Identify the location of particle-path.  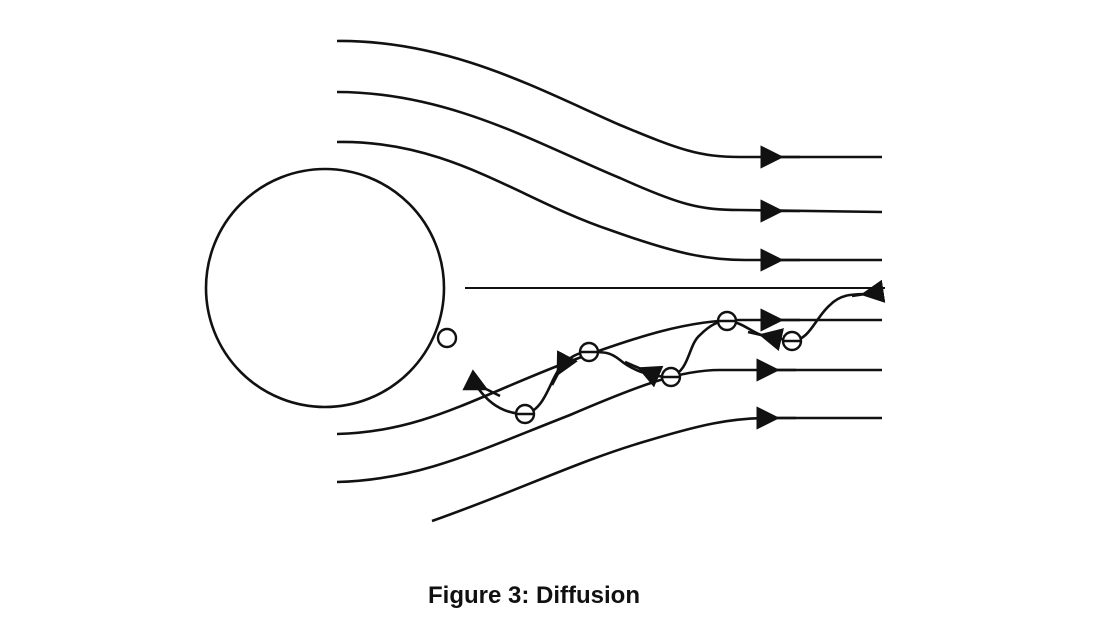
(672, 354).